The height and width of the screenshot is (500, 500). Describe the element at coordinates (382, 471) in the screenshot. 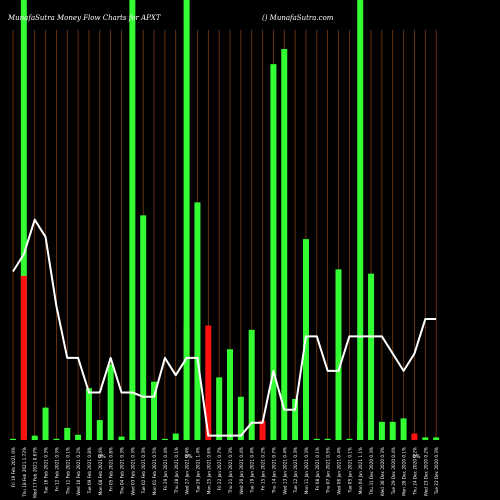

I see `x-tick-label: Wed 30 Dec 2020 0.3%` at that location.